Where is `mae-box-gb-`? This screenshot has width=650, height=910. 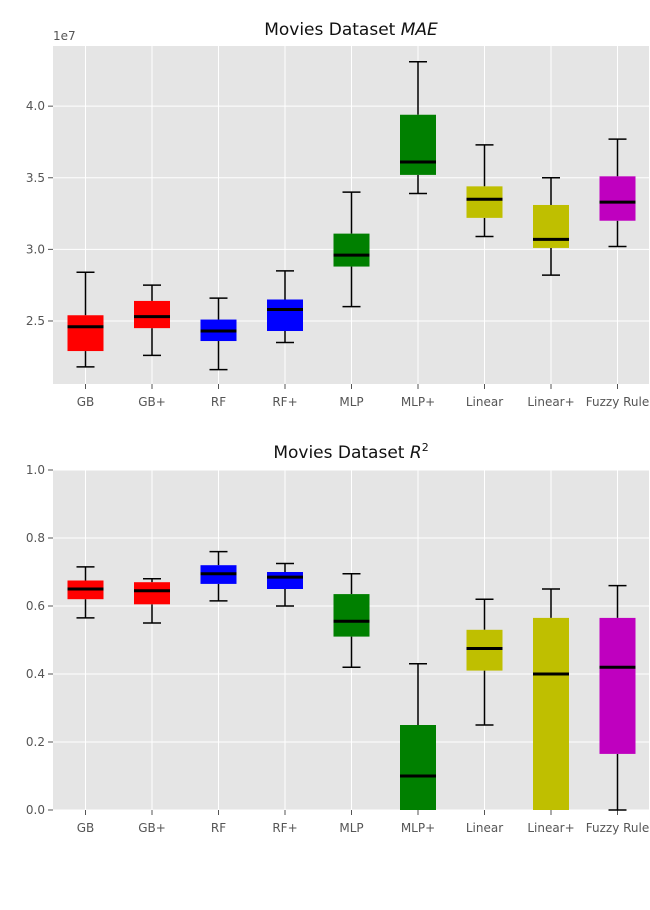
mae-box-gb- is located at coordinates (152, 320).